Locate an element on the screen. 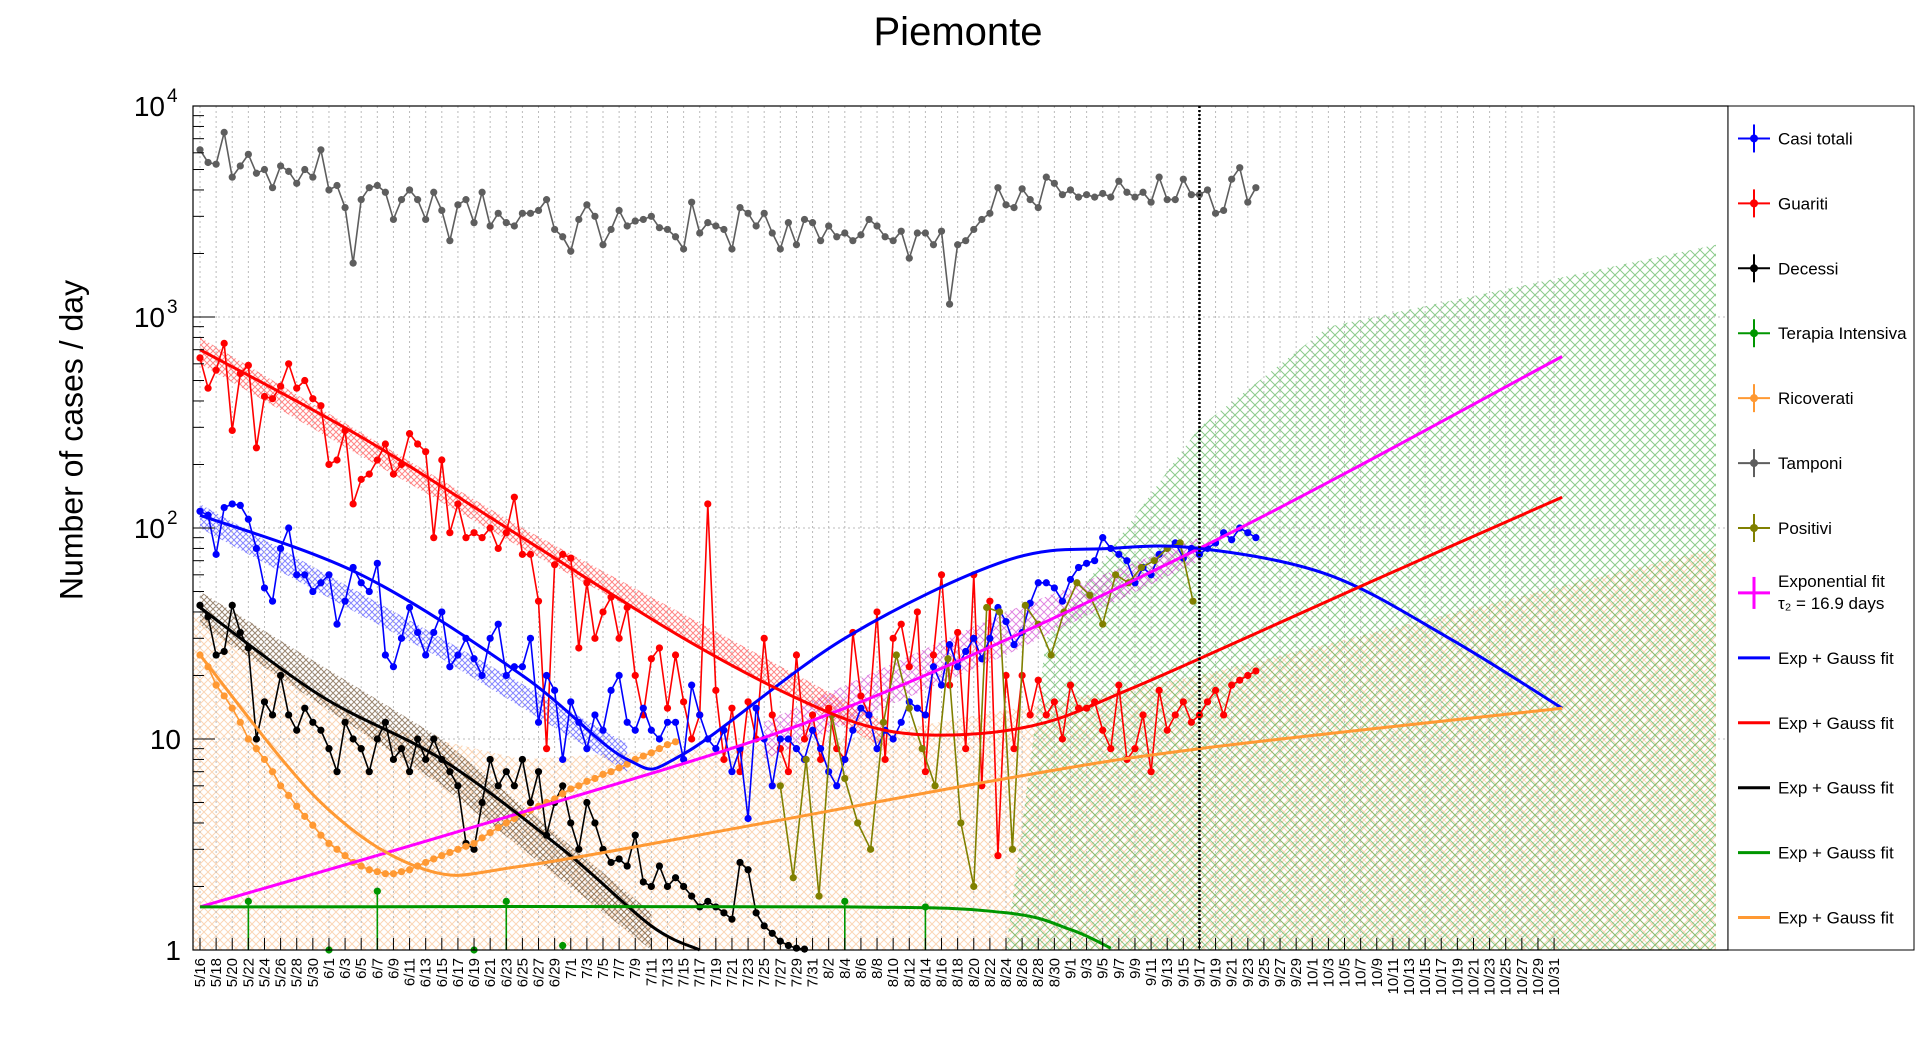 This screenshot has height=1052, width=1916. x-tick-label: 7/17 is located at coordinates (700, 972).